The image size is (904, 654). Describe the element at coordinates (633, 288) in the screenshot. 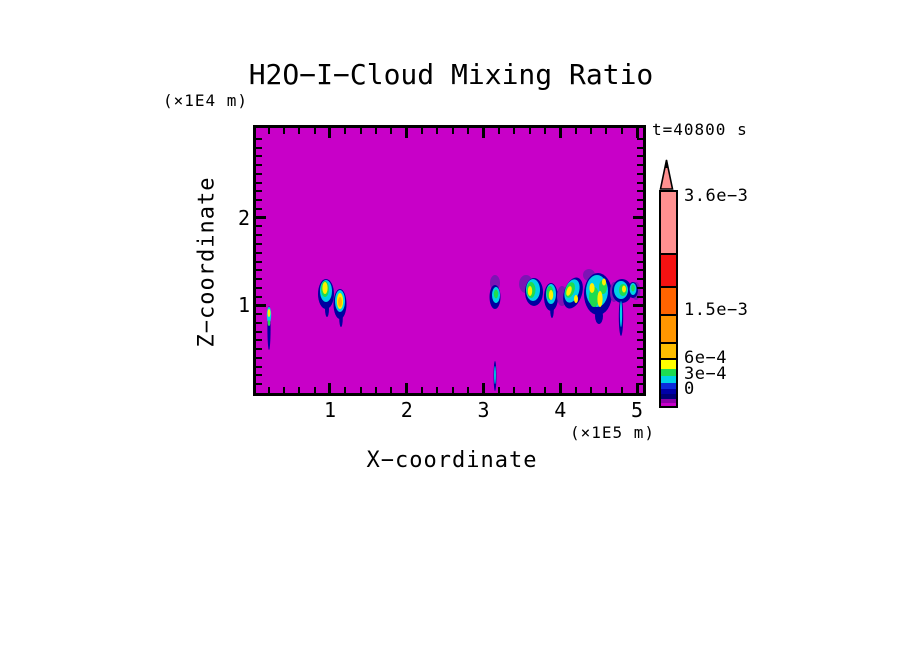

I see `cloud-h-green-layer` at that location.